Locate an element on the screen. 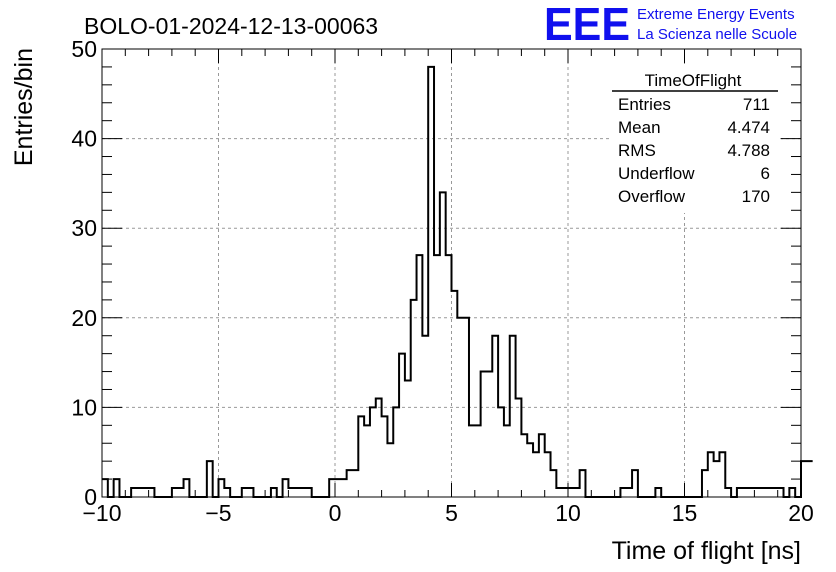 This screenshot has width=836, height=572. x-tick-label: −5 is located at coordinates (218, 513).